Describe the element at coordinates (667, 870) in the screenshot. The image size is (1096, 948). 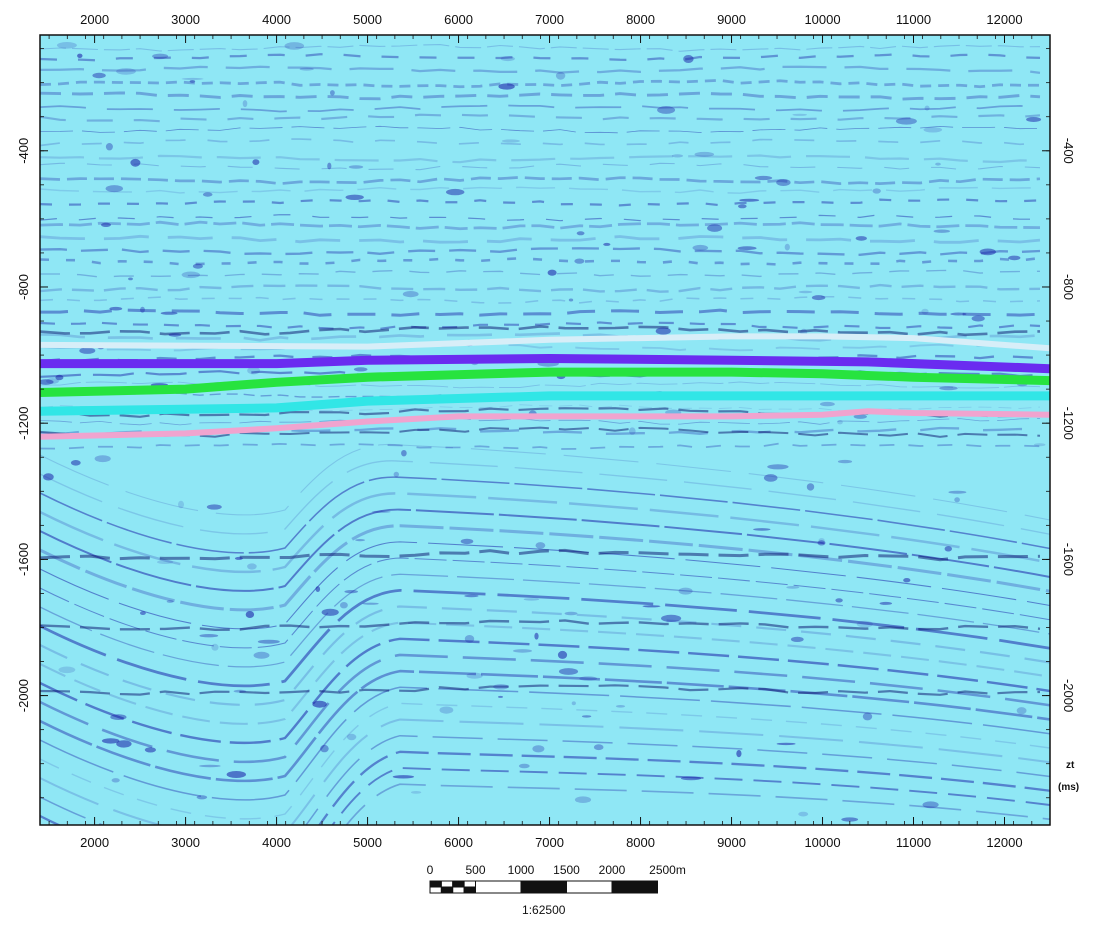
I see `scale-bar-label: 2500m` at that location.